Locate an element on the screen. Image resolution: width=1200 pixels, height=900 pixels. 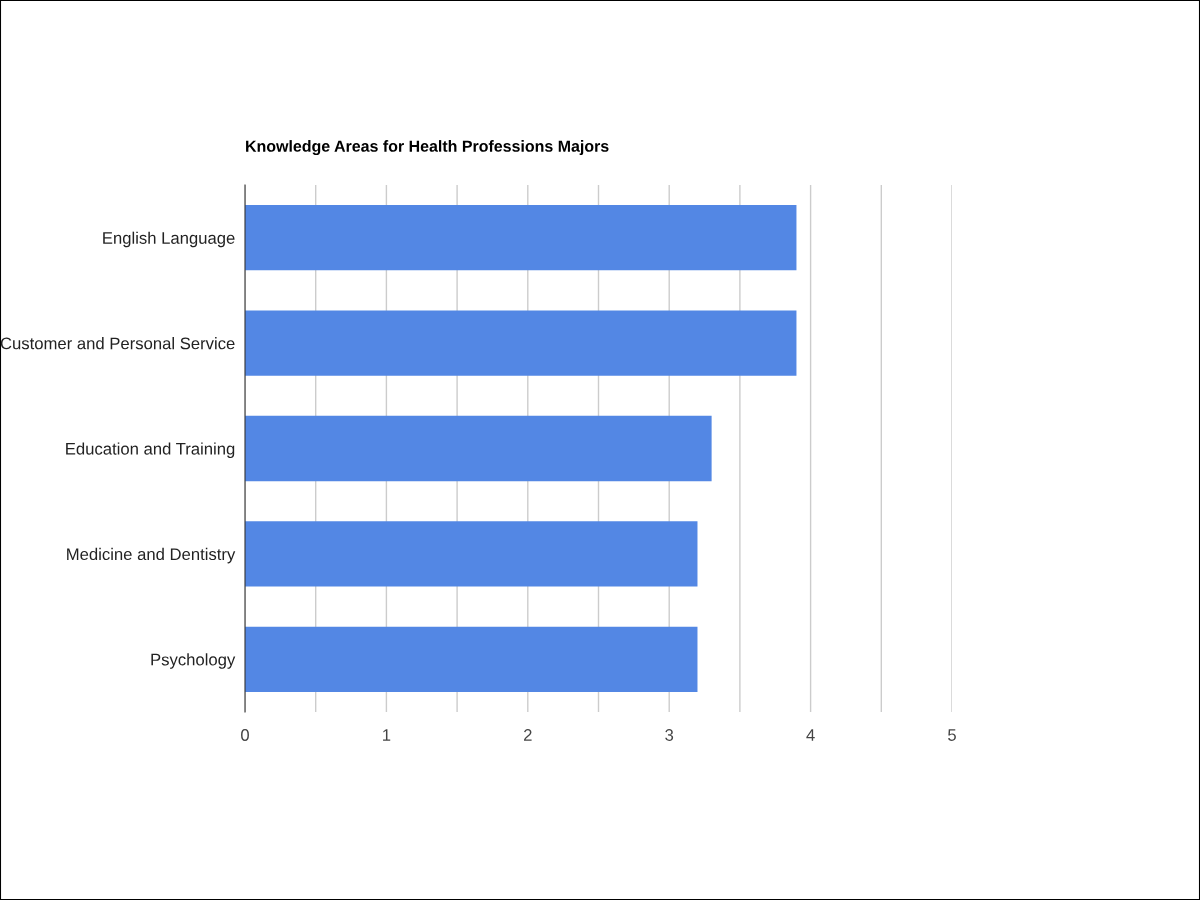
y-tick-label: Customer and Personal Service is located at coordinates (117, 343).